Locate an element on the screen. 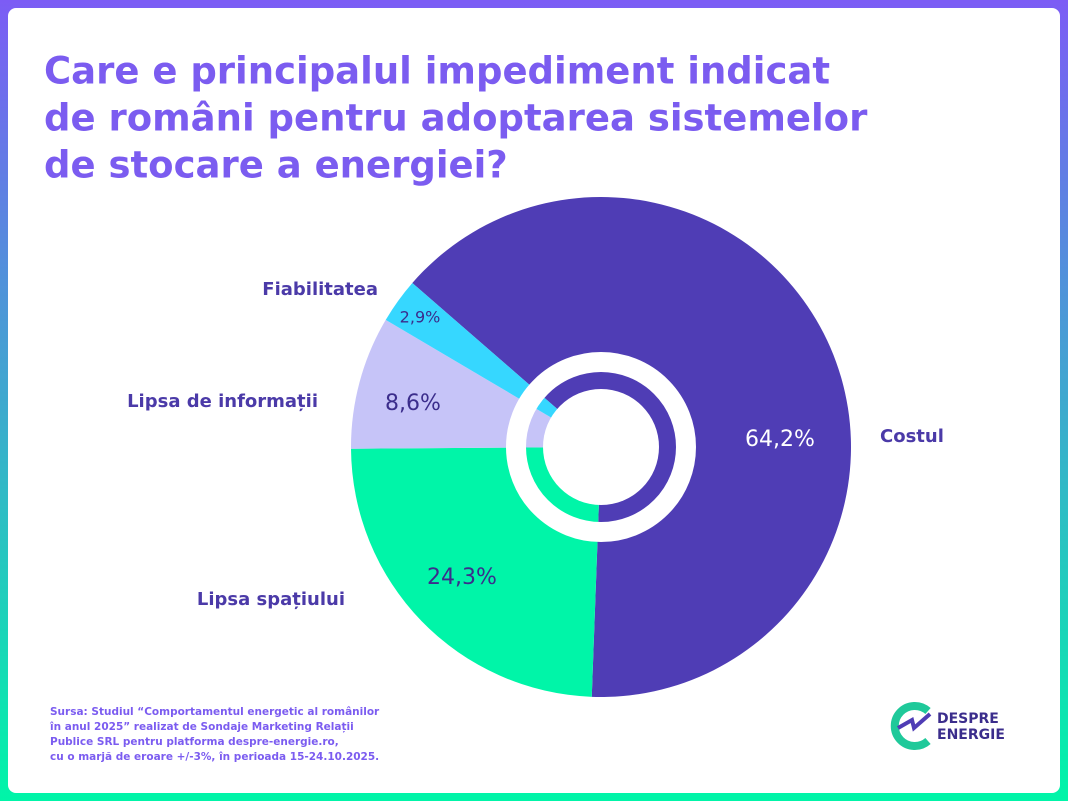 The image size is (1068, 801). chart-title: de români pentru adoptarea sistemelor is located at coordinates (456, 118).